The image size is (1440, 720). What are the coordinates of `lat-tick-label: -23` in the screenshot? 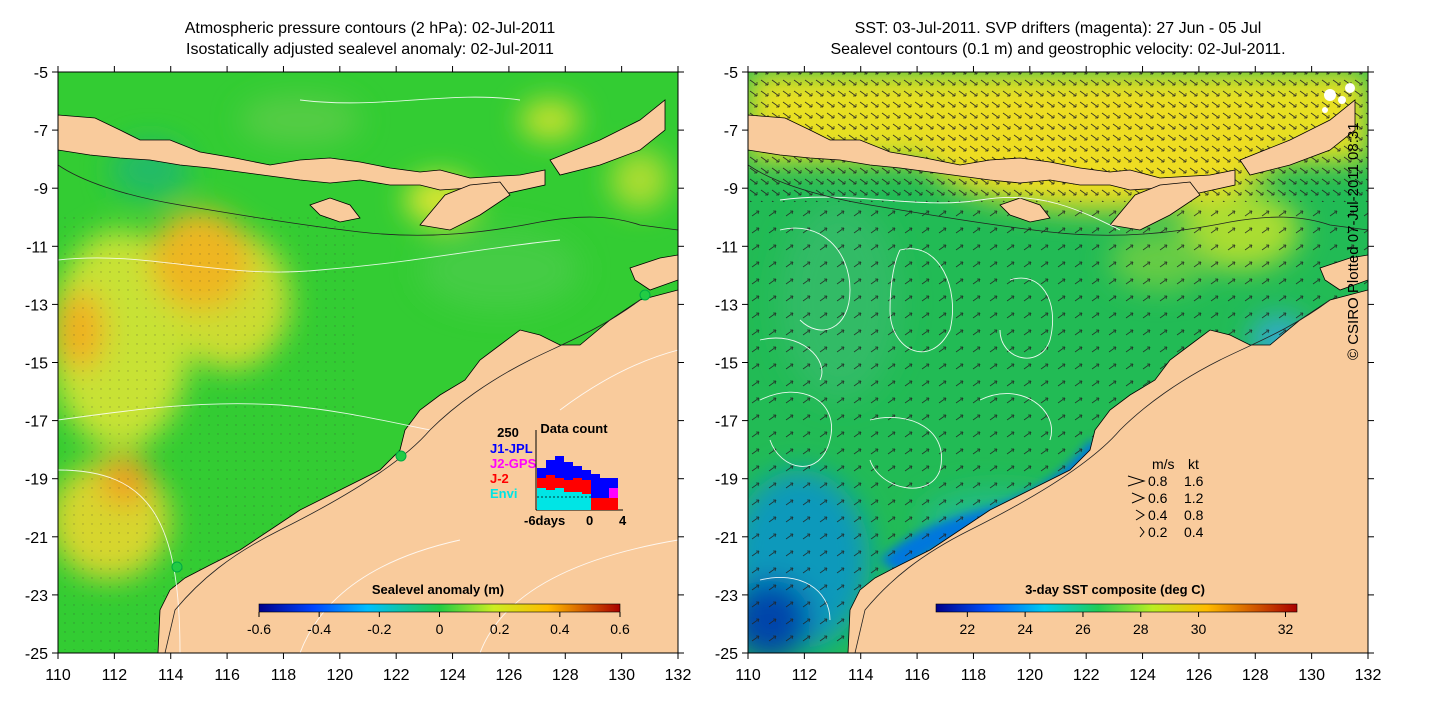 It's located at (36, 596).